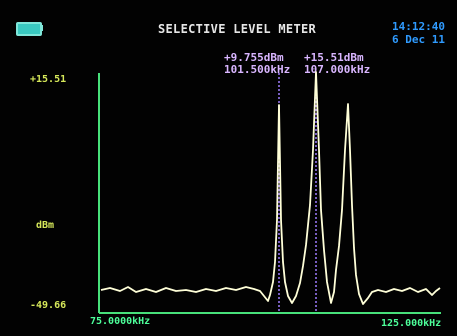 The width and height of the screenshot is (457, 336). What do you see at coordinates (48, 305) in the screenshot?
I see `y-axis-bottom-label: -49.66` at bounding box center [48, 305].